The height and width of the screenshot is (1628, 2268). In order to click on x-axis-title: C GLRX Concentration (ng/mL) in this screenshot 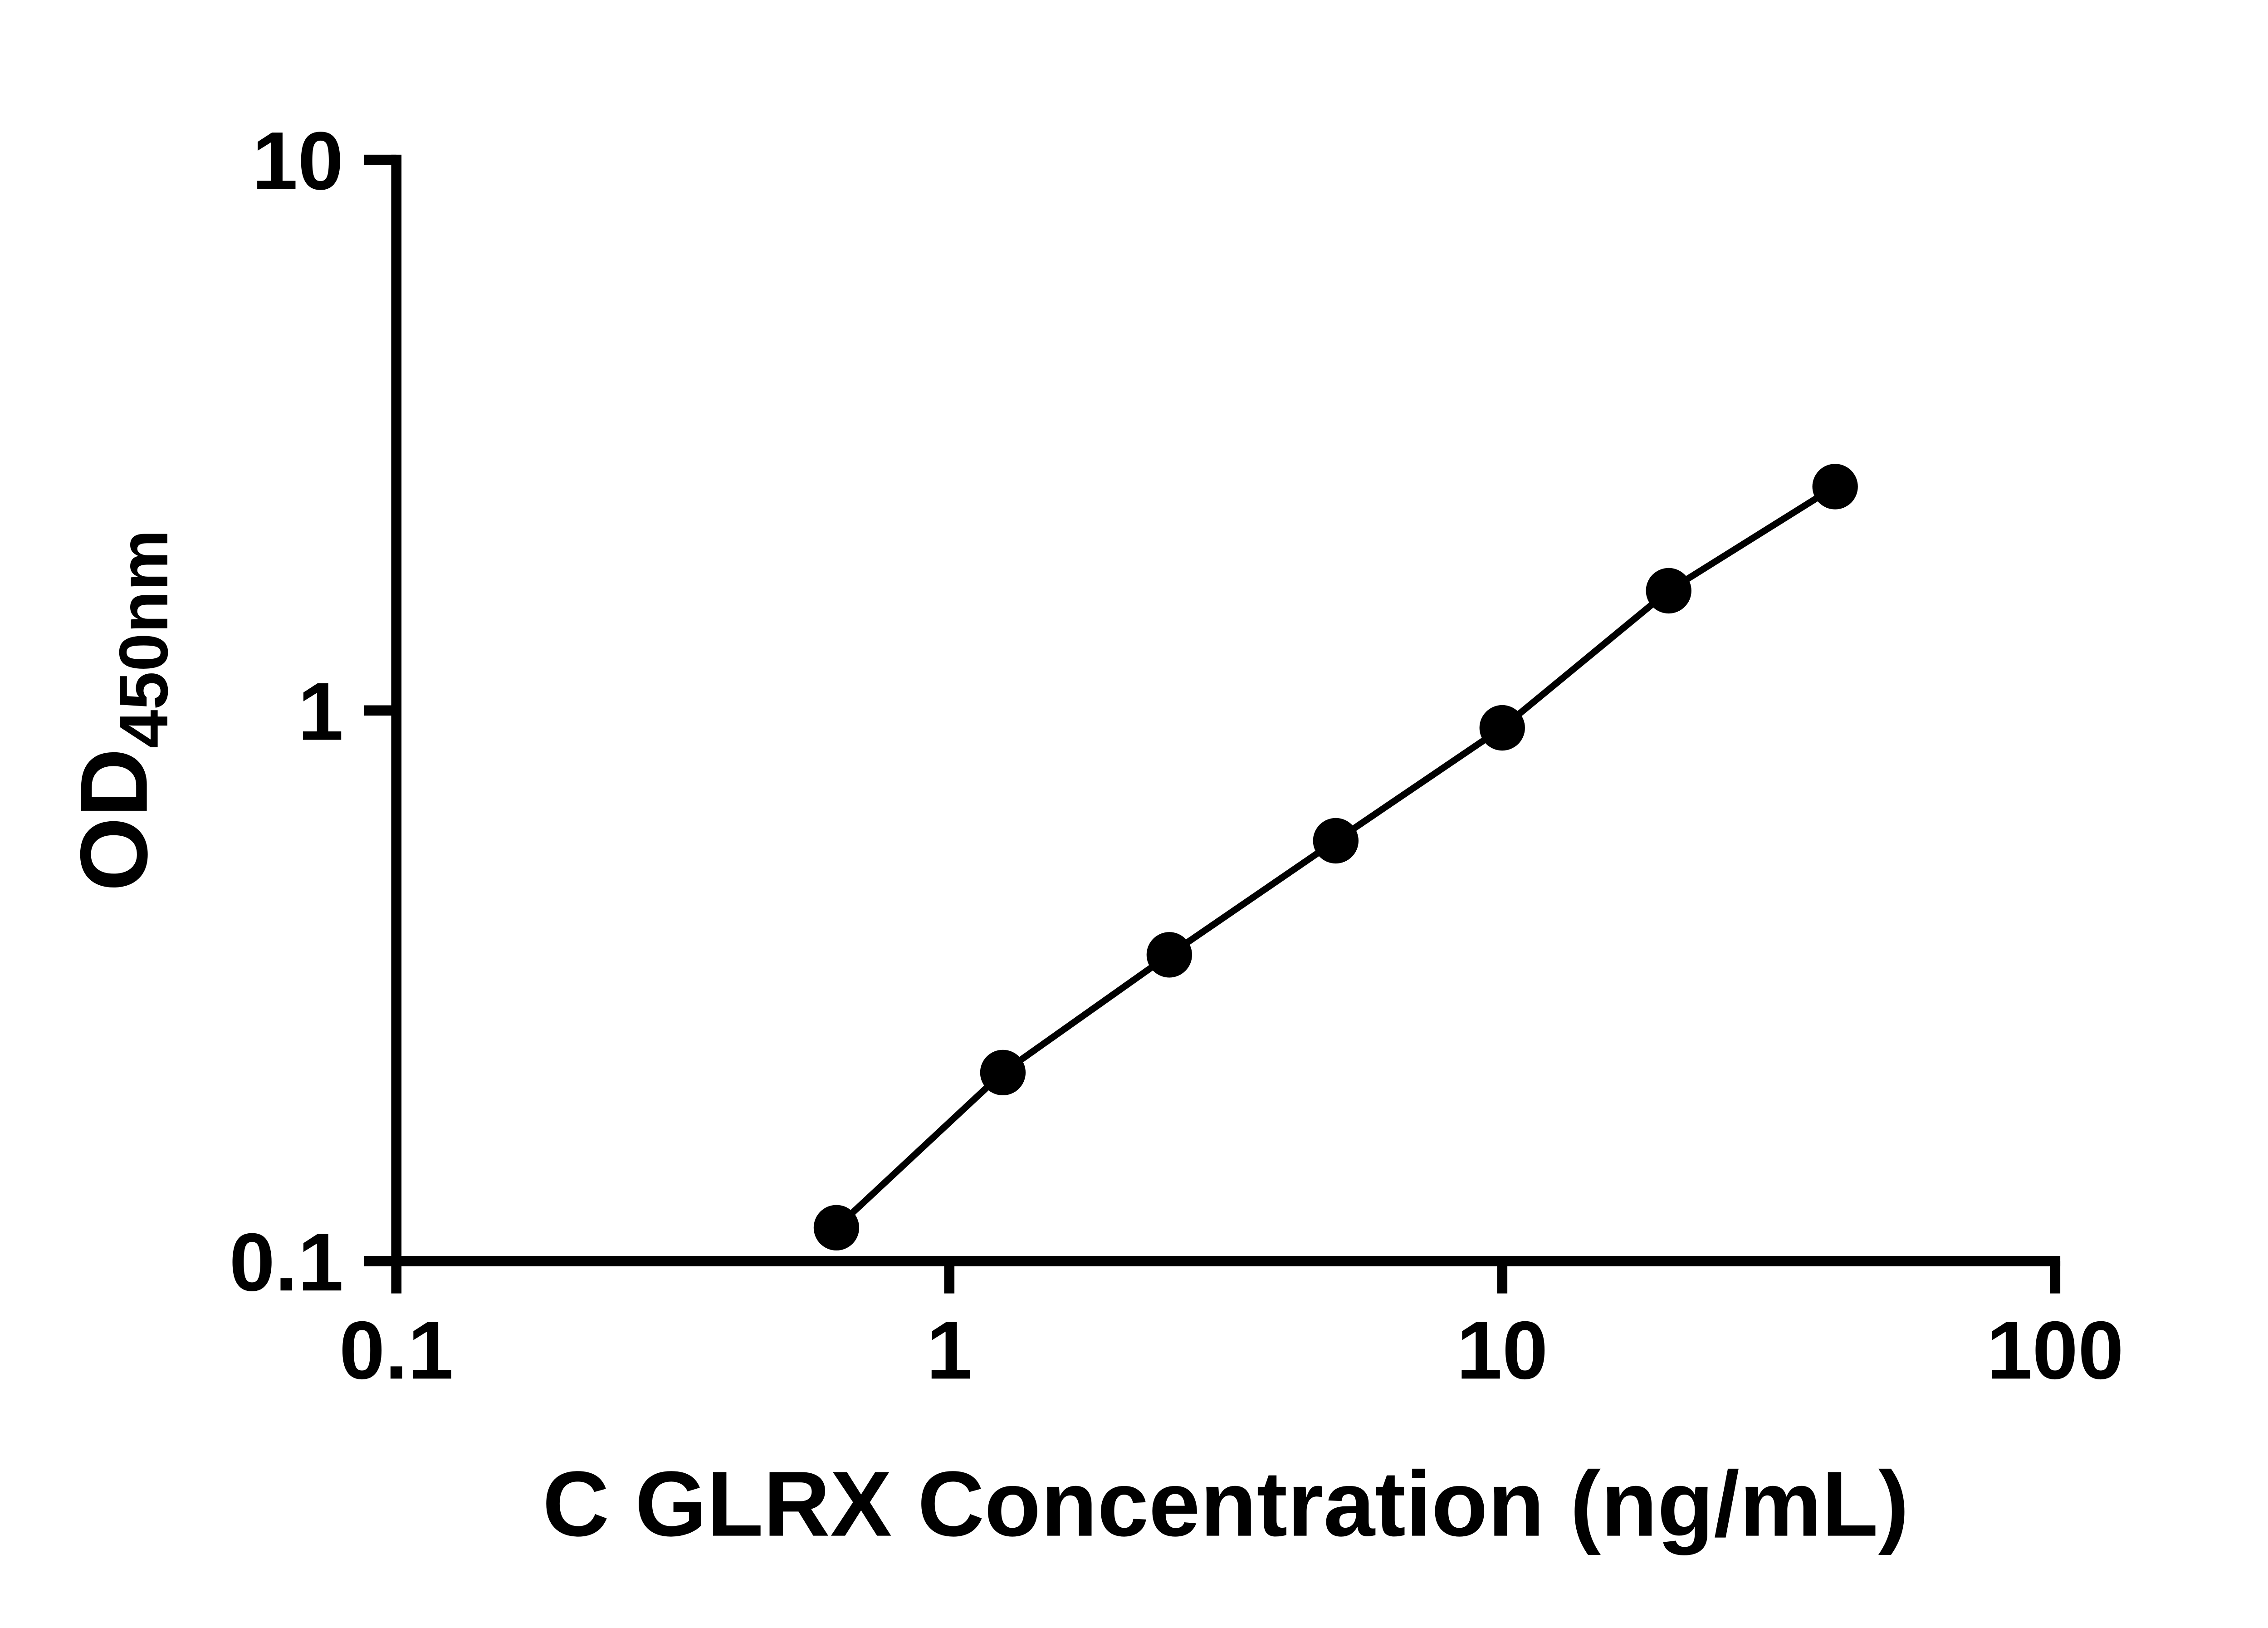, I will do `click(1226, 1504)`.